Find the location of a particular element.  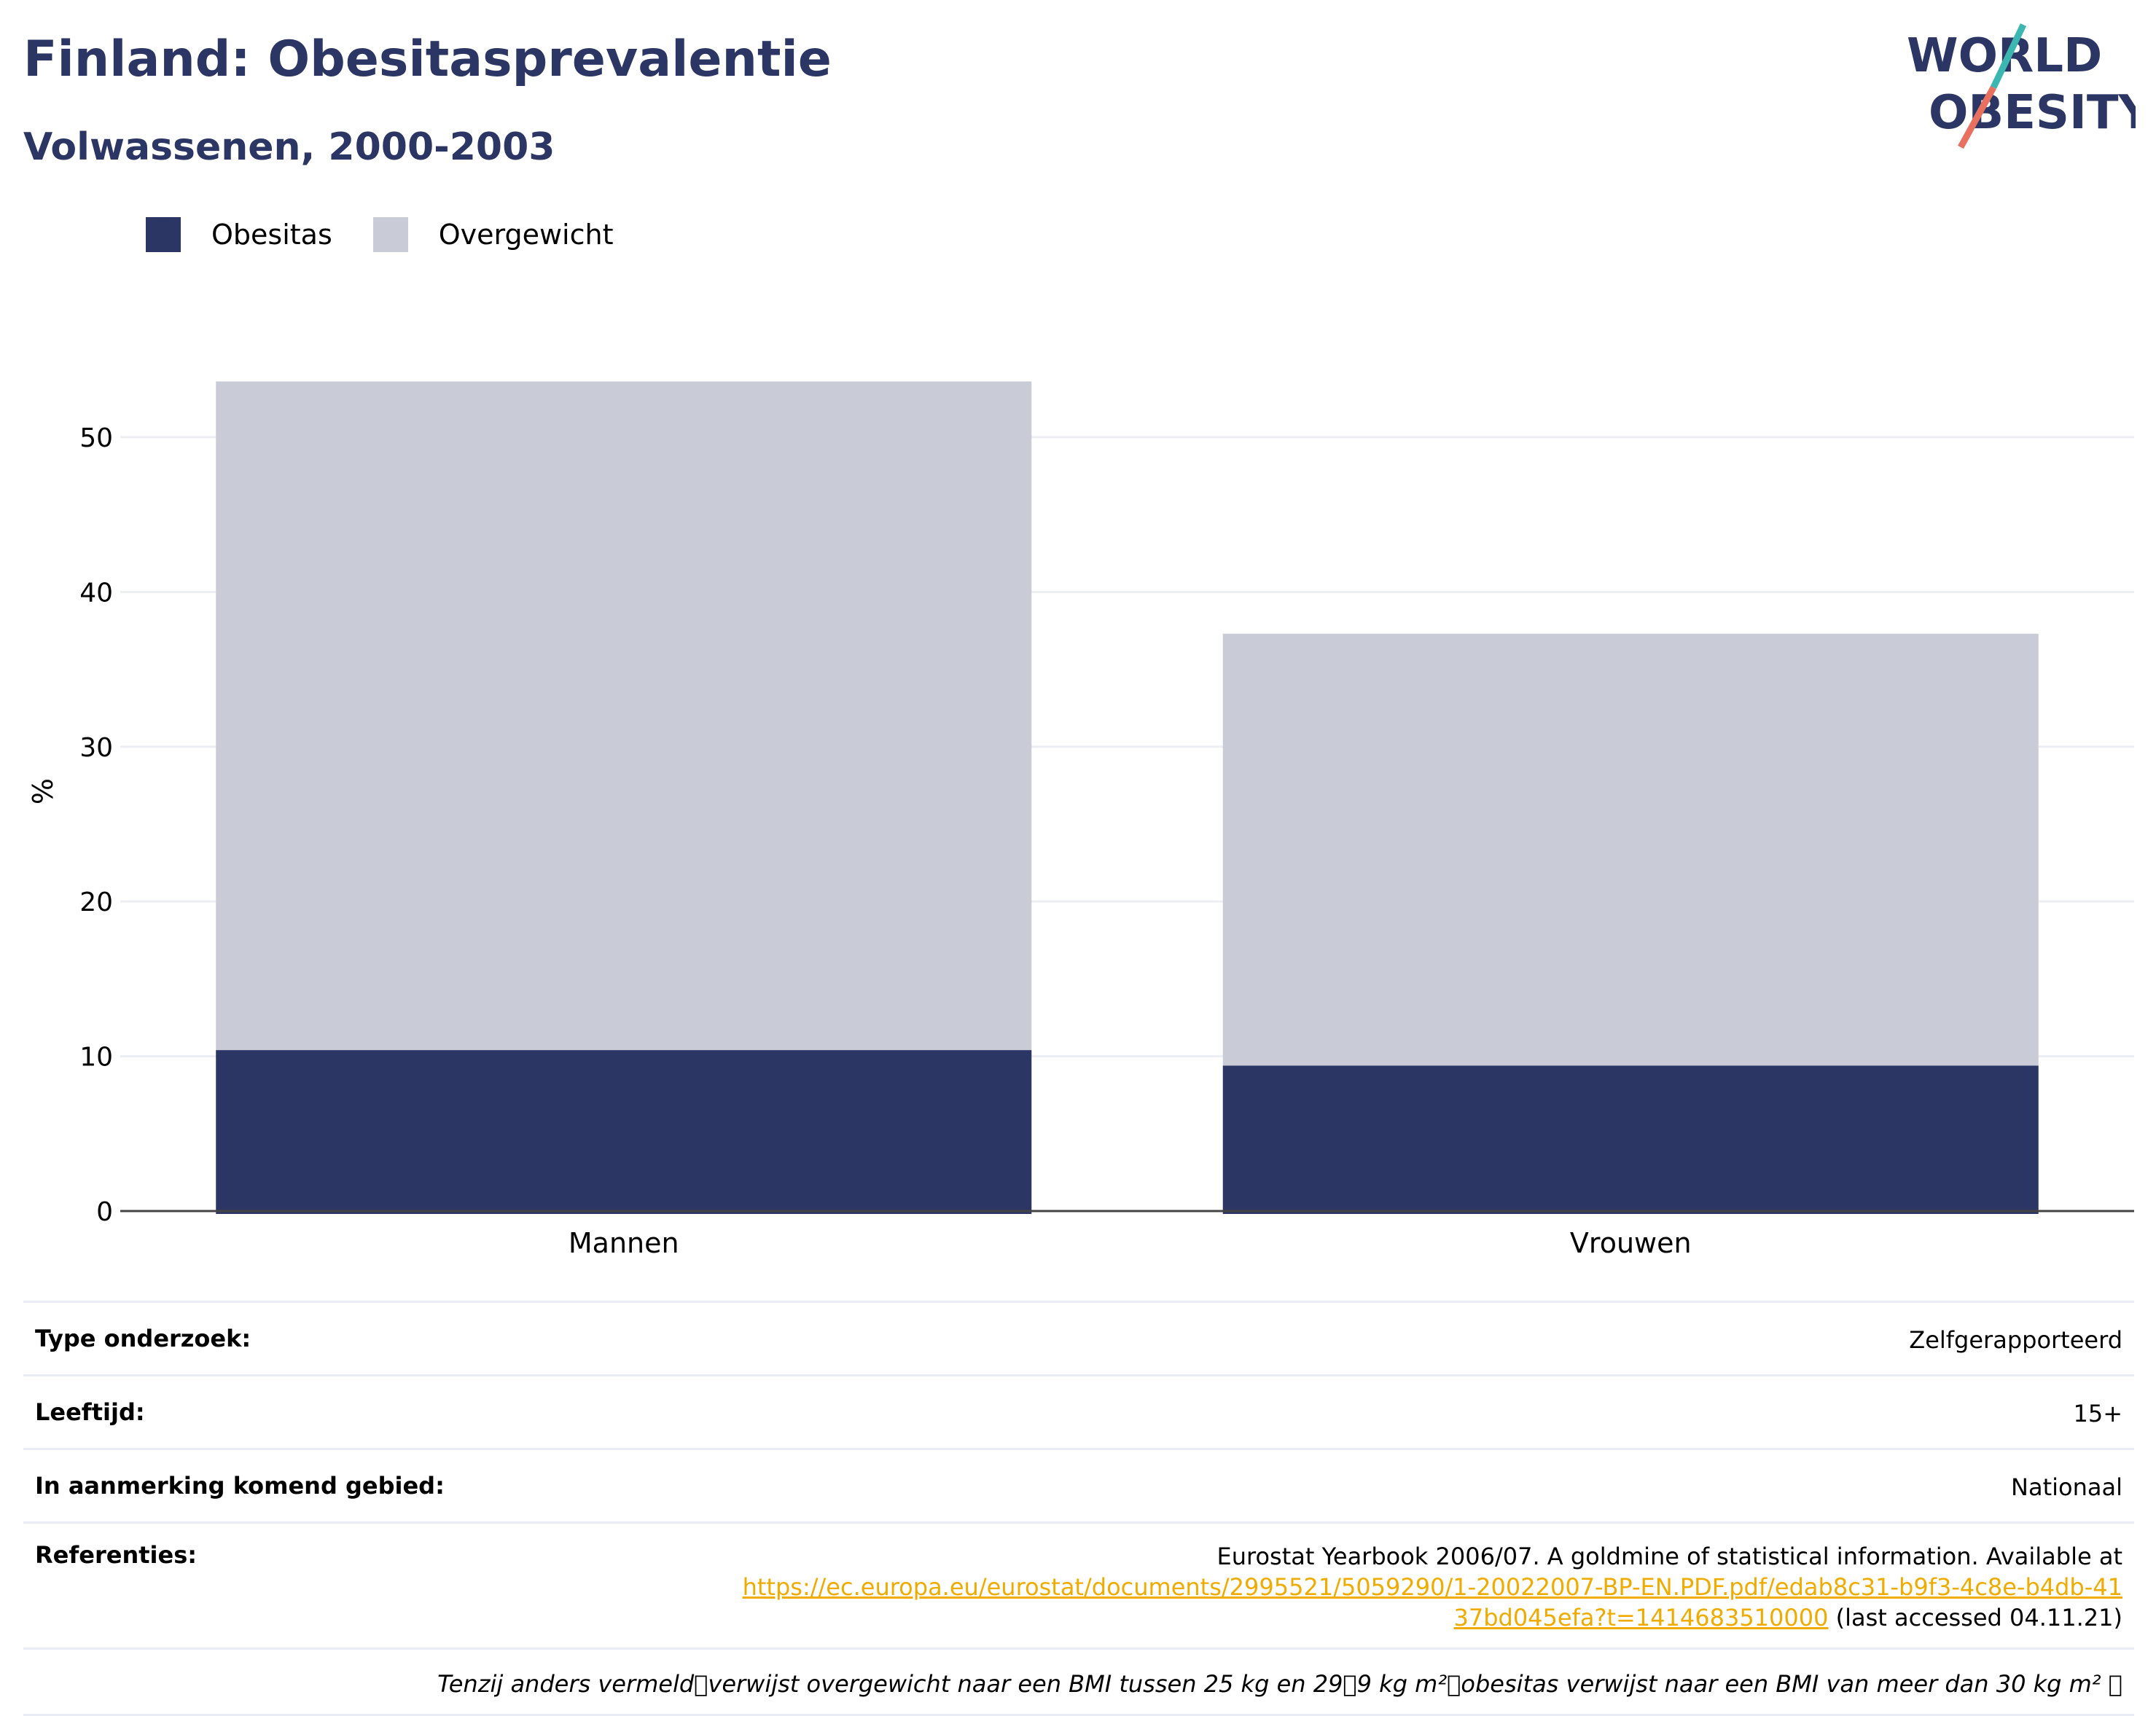

legend-swatch-obesitas is located at coordinates (163, 234).